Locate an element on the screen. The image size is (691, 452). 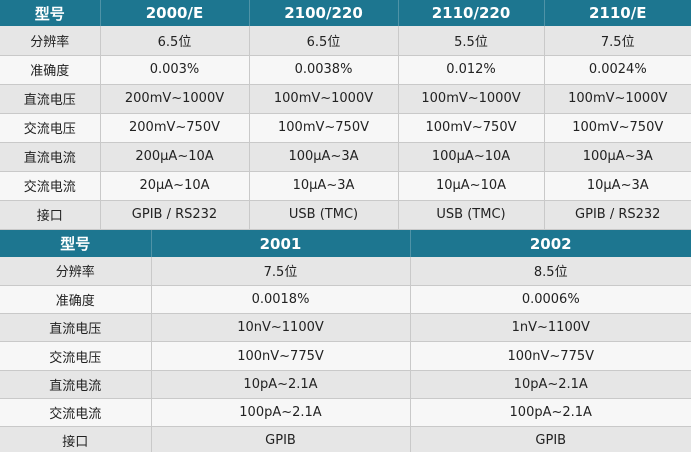
table-row: 交流电流 20μA~10A 10μA~3A 10μA~10A 10μA~3A is located at coordinates (345, 186).